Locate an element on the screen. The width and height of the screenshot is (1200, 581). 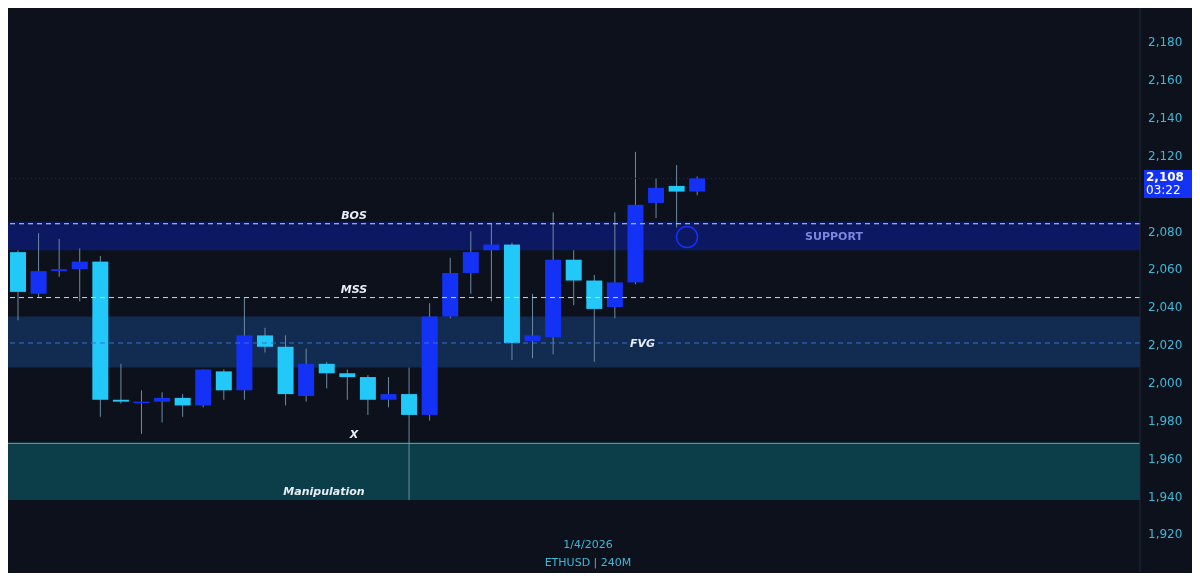
ref-line-label: 2,108 is located at coordinates (1165, 176).